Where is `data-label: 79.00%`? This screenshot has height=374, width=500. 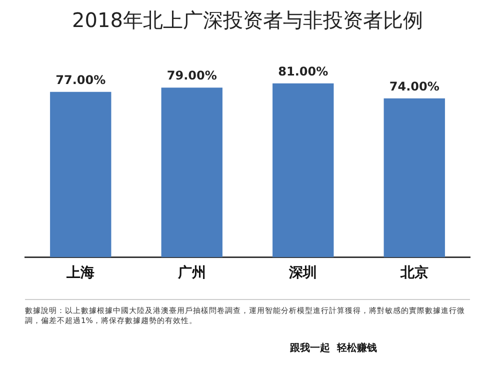 data-label: 79.00% is located at coordinates (191, 75).